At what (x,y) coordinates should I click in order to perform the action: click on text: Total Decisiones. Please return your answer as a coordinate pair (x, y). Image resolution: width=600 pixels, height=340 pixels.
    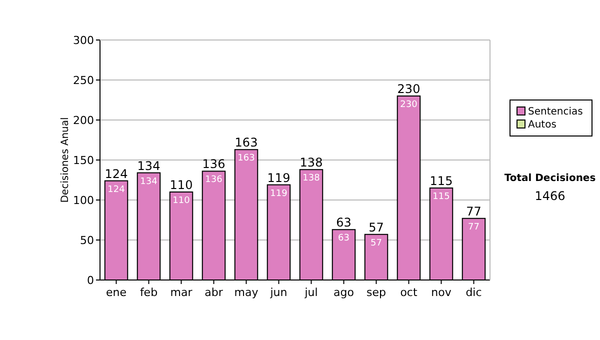
    Looking at the image, I should click on (550, 178).